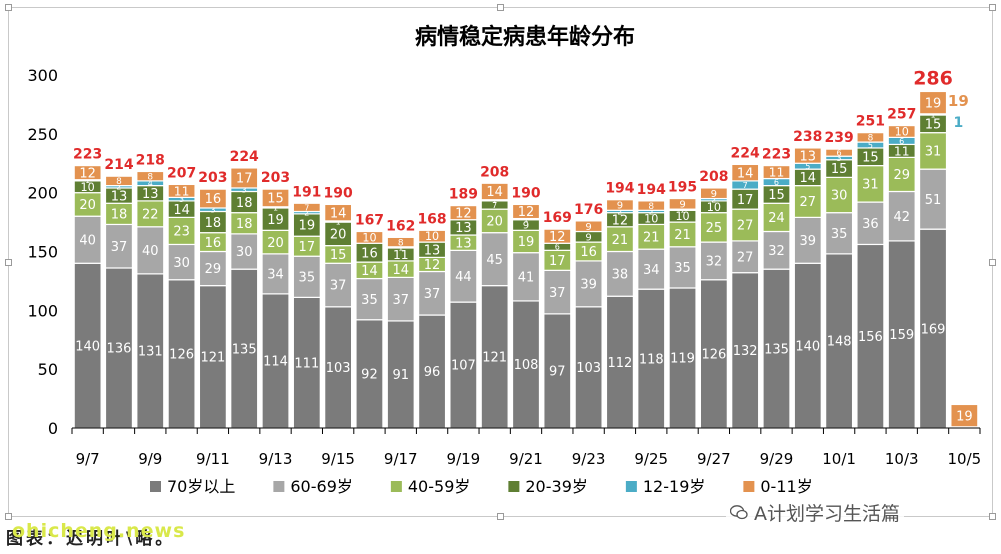  Describe the element at coordinates (87, 155) in the screenshot. I see `bar-total-label: 223` at that location.